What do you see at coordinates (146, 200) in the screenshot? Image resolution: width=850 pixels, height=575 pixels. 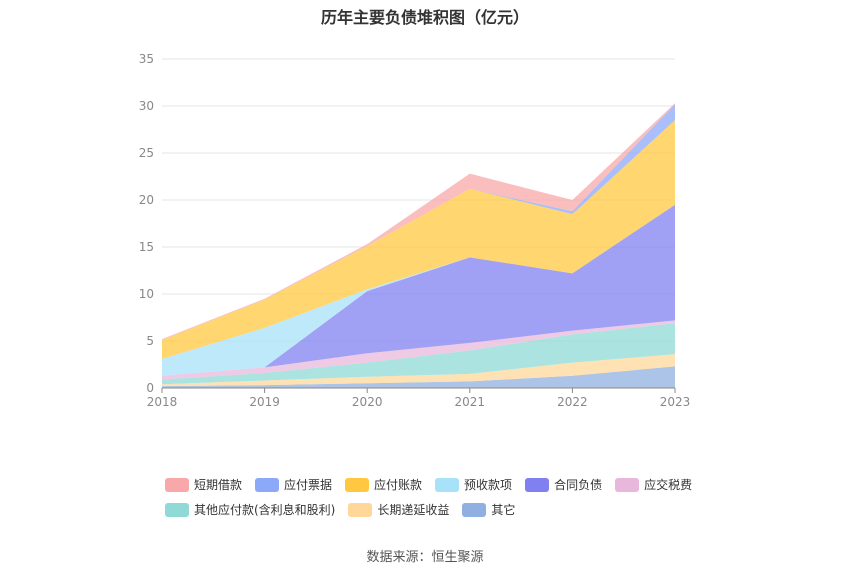 I see `y-tick-label: 20` at bounding box center [146, 200].